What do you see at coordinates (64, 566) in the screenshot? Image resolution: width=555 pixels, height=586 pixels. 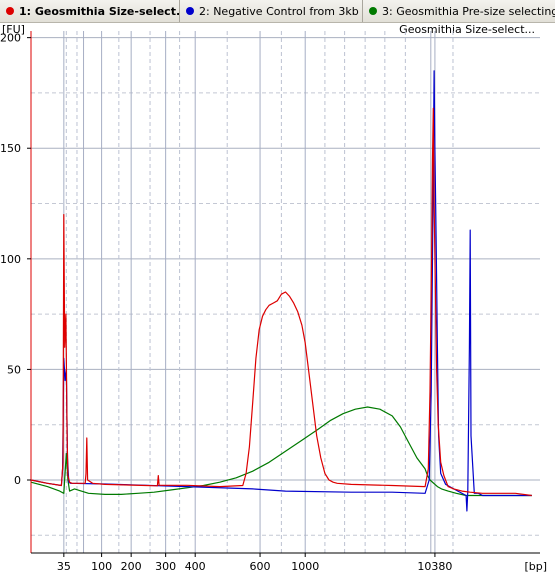 I see `x-tick-label: 35` at bounding box center [64, 566].